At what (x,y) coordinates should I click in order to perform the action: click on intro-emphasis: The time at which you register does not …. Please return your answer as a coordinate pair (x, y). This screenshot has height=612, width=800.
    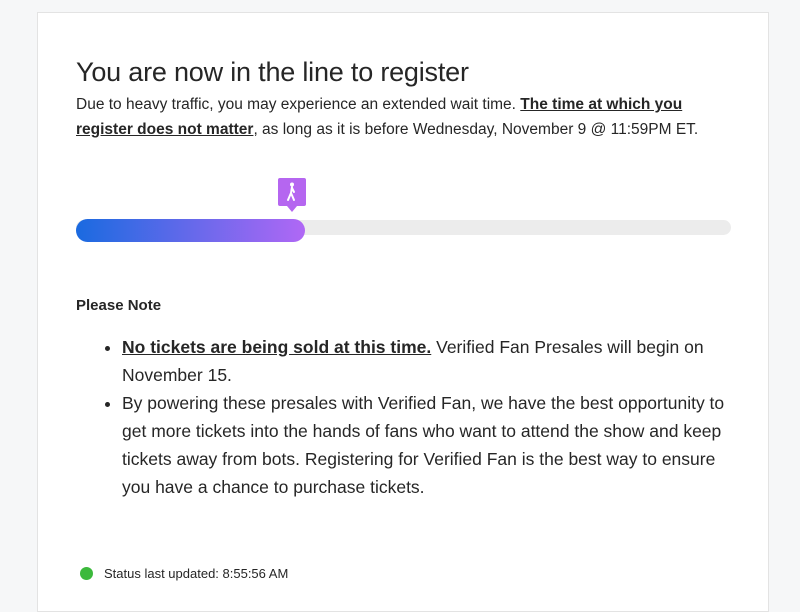
    Looking at the image, I should click on (379, 117).